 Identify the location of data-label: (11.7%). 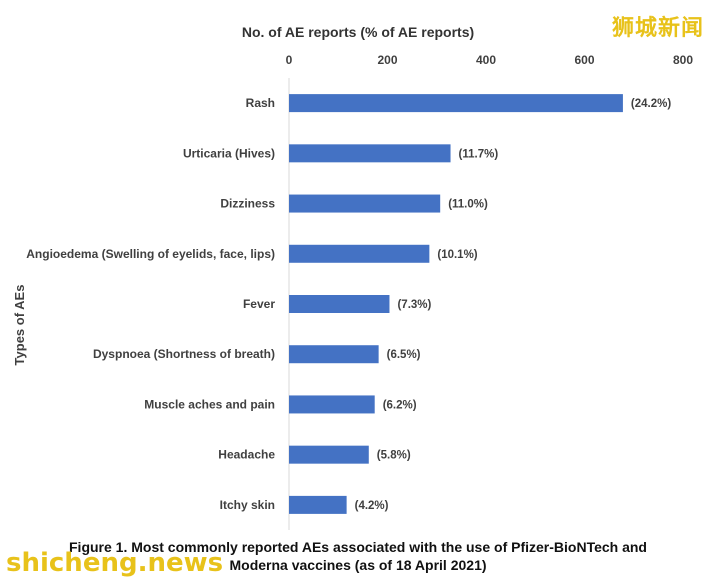
(479, 154).